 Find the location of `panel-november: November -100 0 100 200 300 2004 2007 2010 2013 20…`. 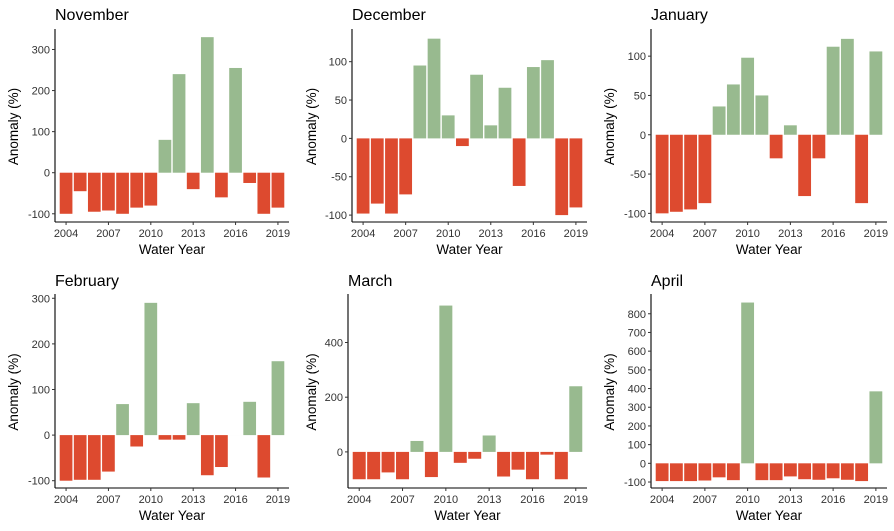

panel-november: November -100 0 100 200 300 2004 2007 2010 2013 20… is located at coordinates (148, 132).